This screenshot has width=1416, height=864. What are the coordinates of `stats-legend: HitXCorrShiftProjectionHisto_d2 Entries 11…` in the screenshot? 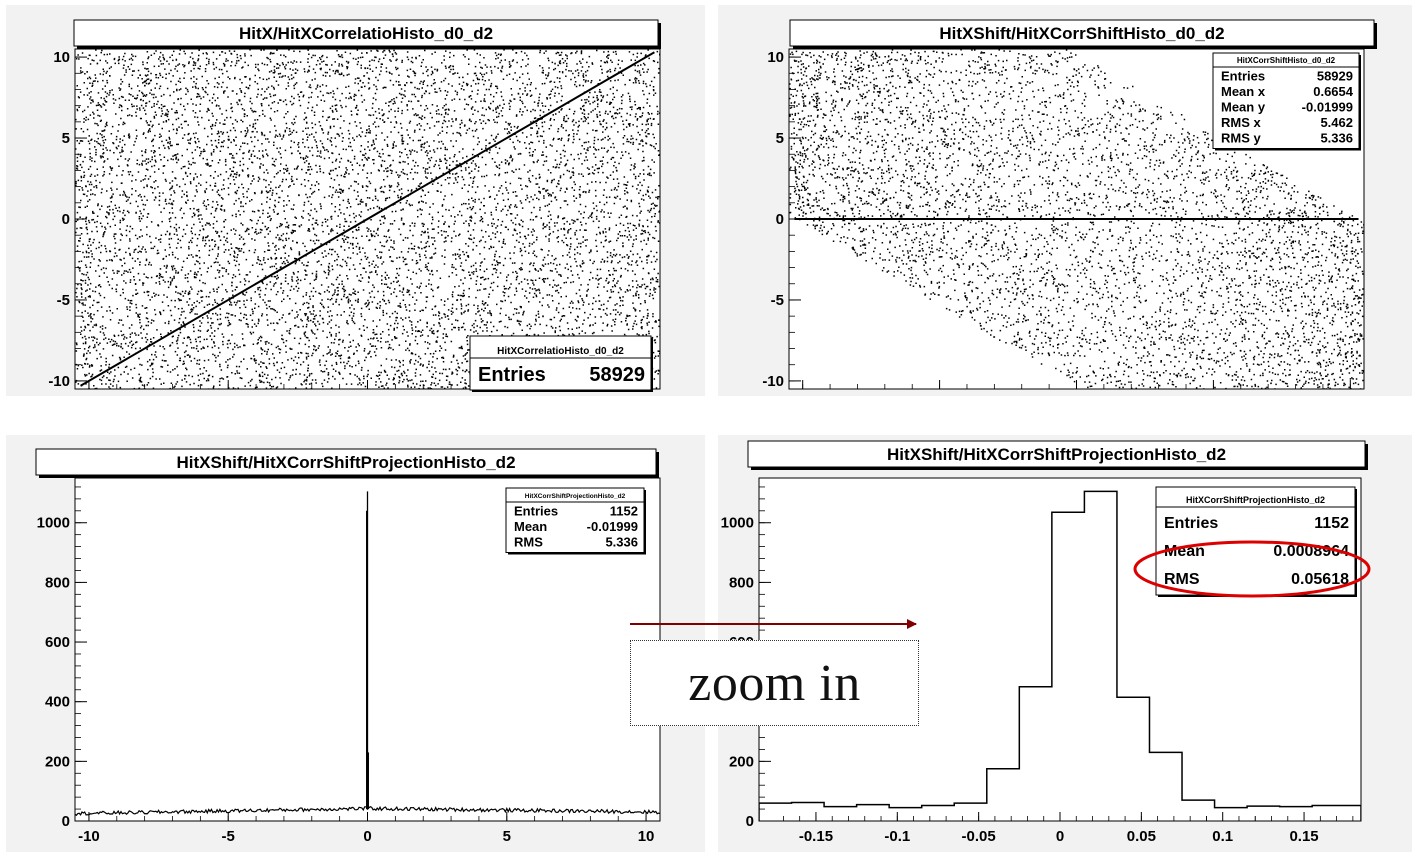 It's located at (575, 521).